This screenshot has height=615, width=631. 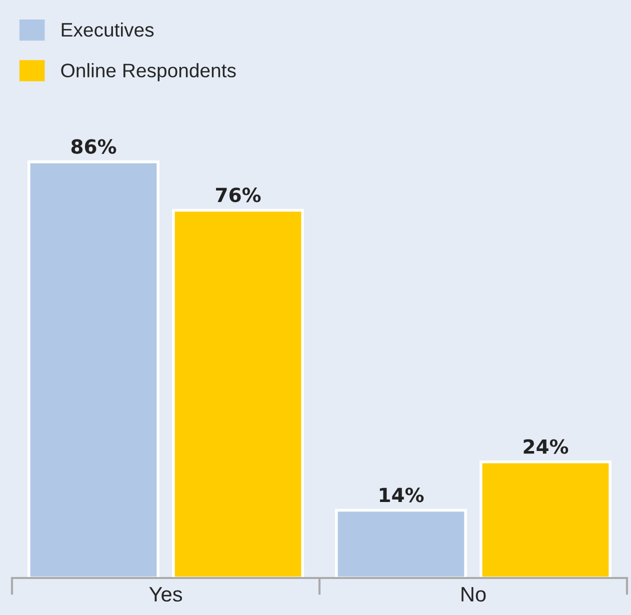 I want to click on data-label: 86%, so click(x=93, y=146).